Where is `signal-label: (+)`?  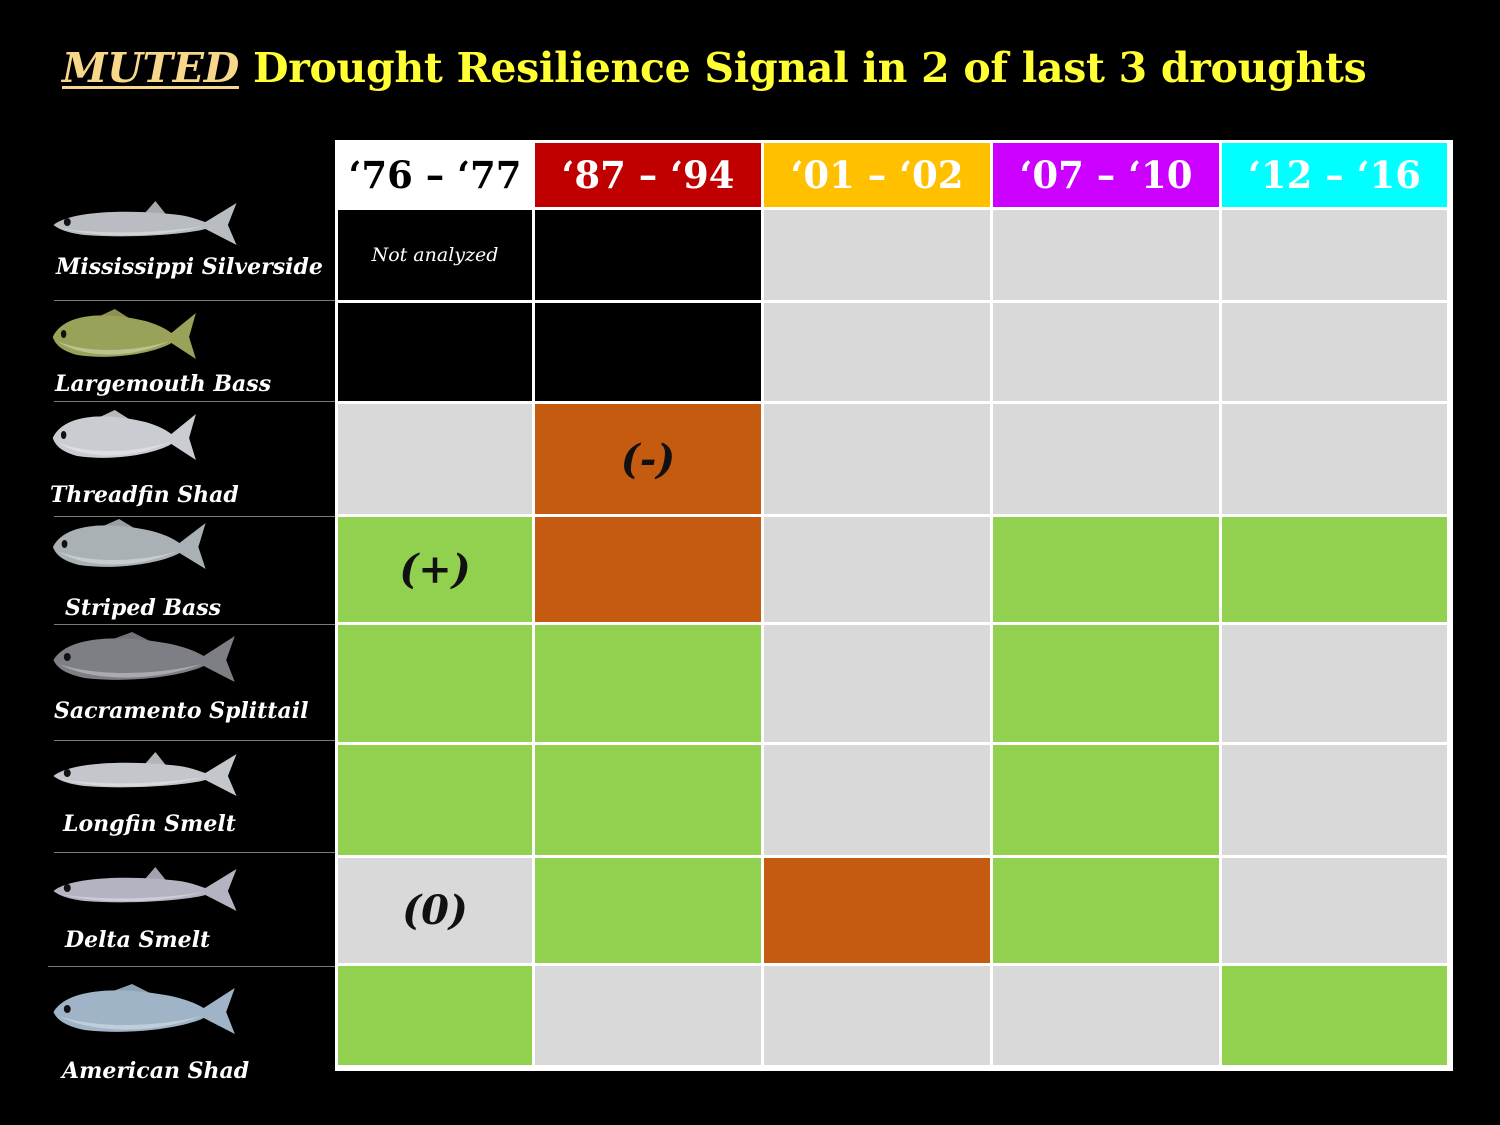
signal-label: (+) is located at coordinates (435, 569).